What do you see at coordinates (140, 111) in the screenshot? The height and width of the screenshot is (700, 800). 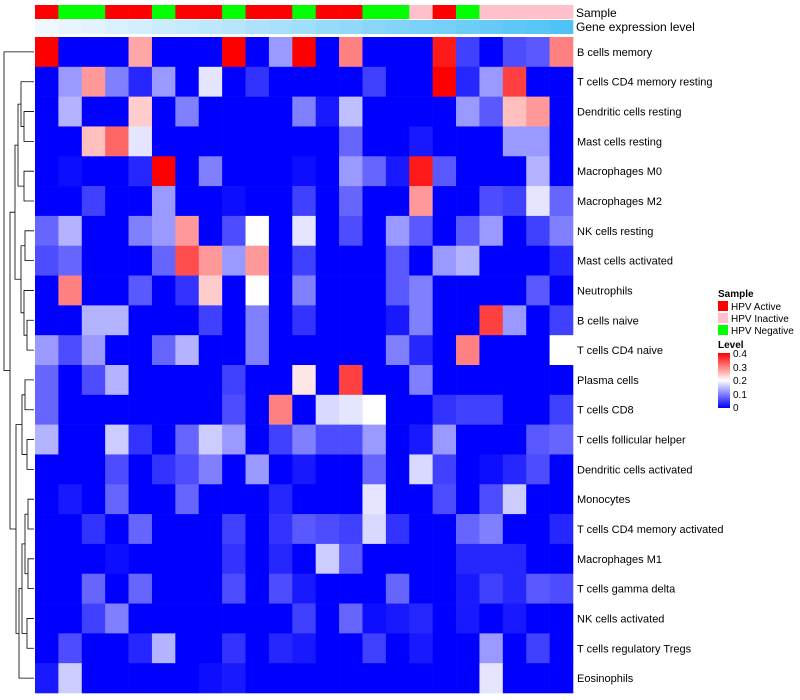 I see `heatmap-cell-r2-c4` at bounding box center [140, 111].